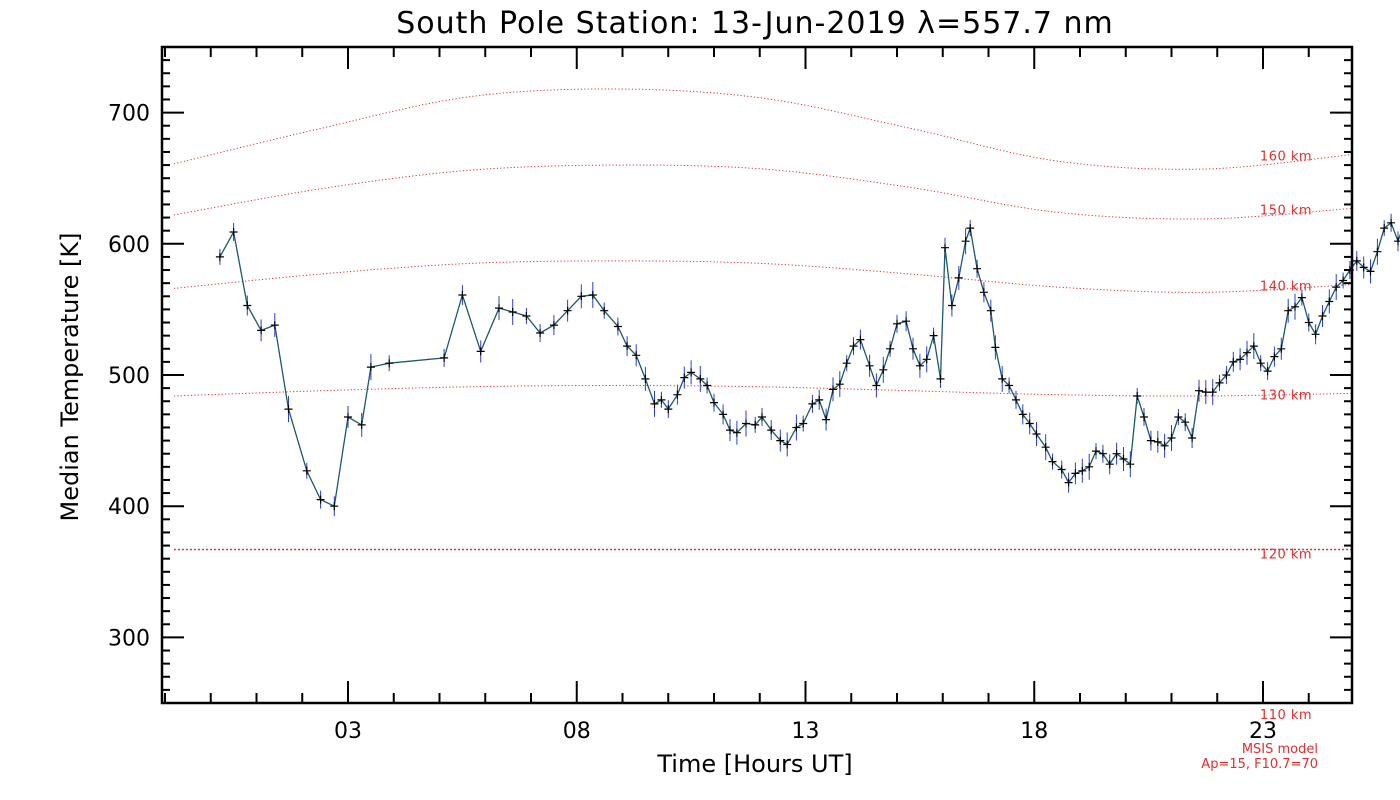 This screenshot has width=1400, height=800. I want to click on msis-label-110km: 110 km, so click(1286, 715).